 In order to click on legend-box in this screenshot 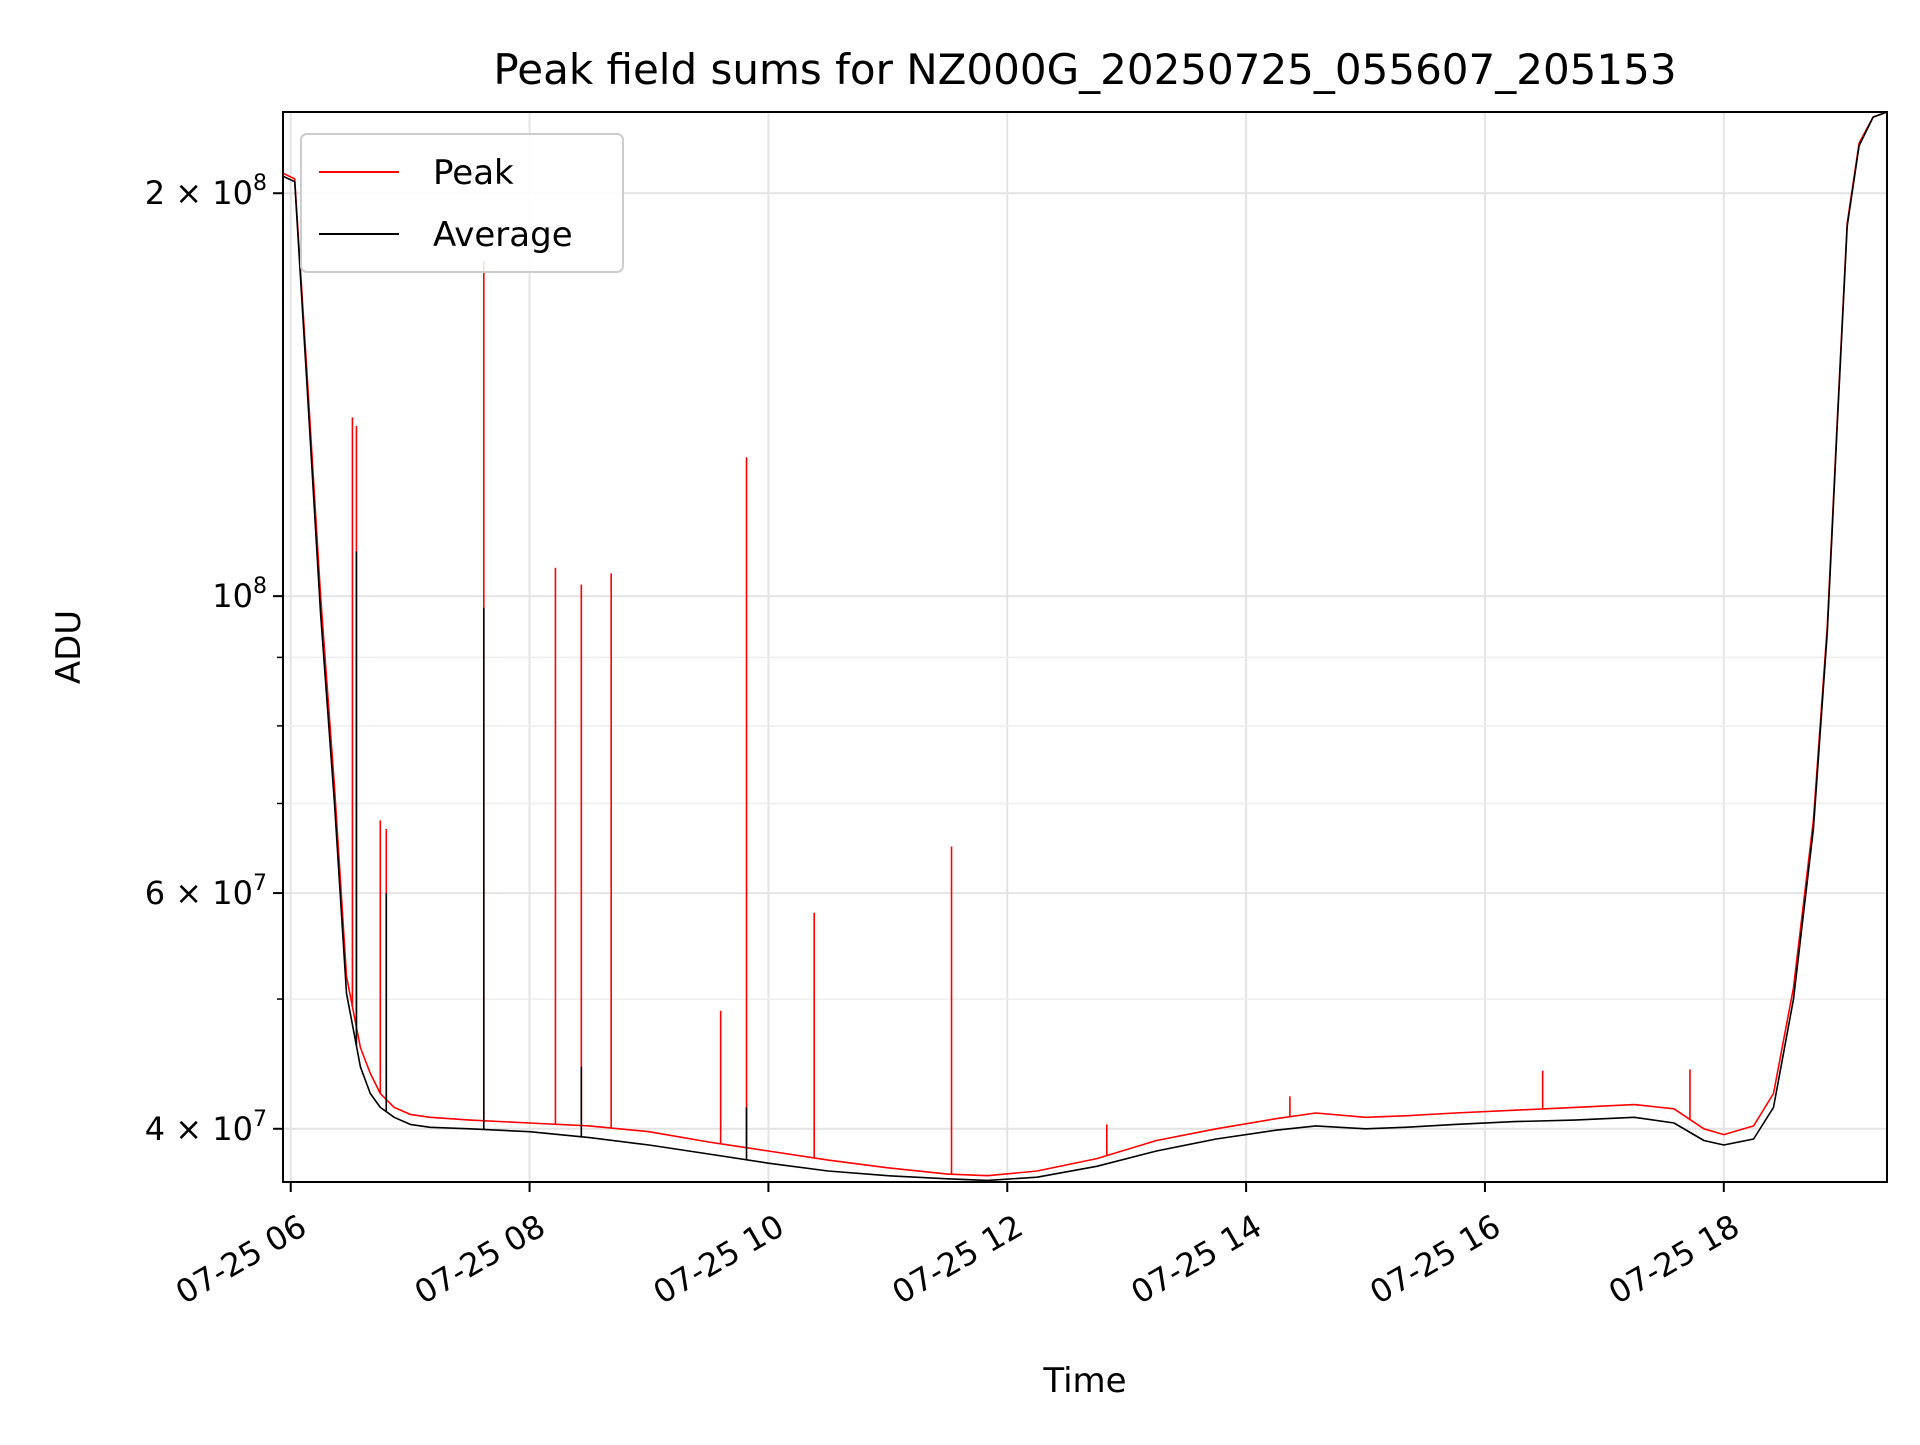, I will do `click(462, 203)`.